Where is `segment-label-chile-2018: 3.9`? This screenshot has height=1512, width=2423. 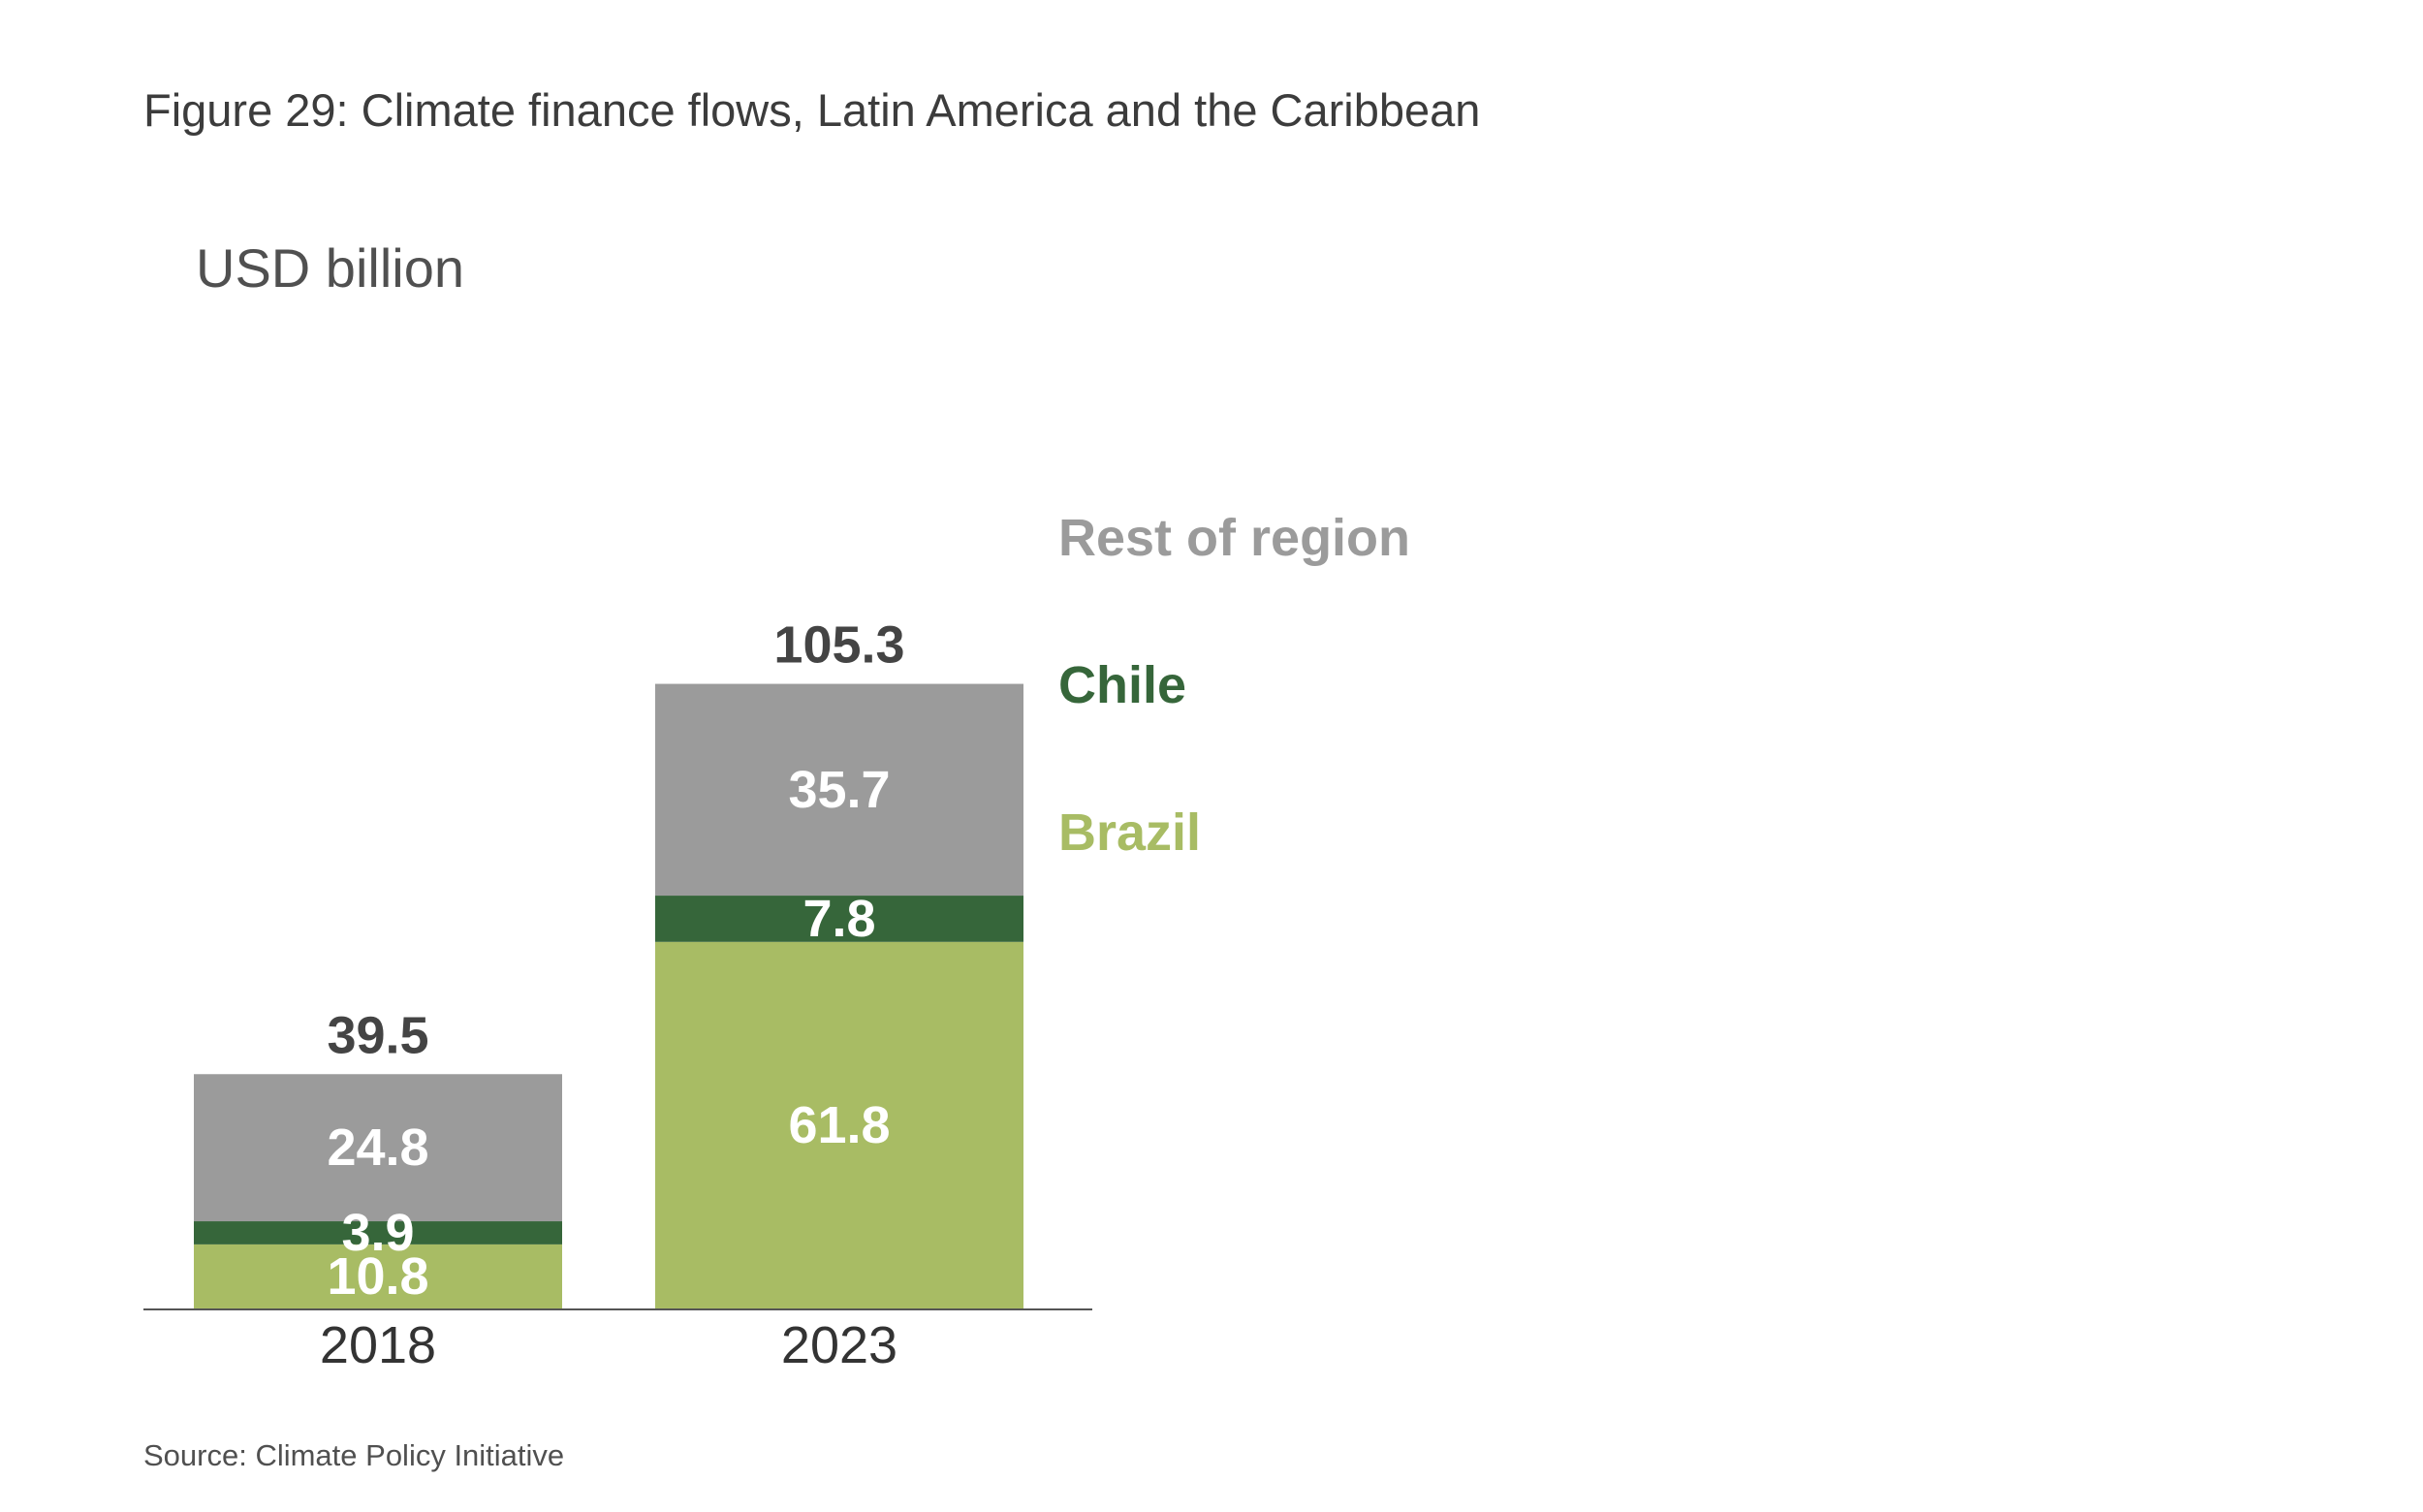
segment-label-chile-2018: 3.9 is located at coordinates (377, 1233).